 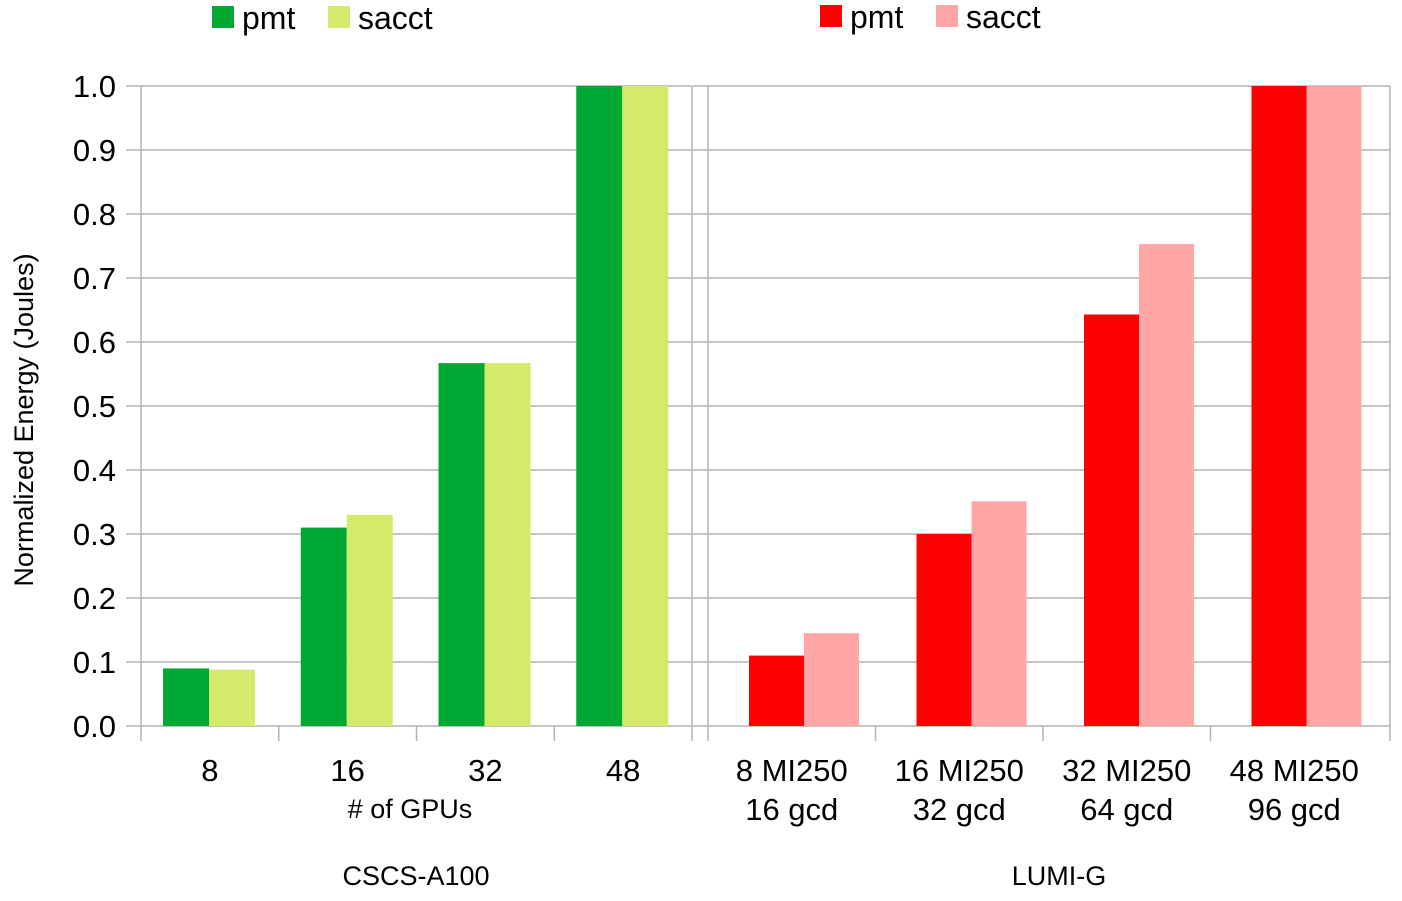 I want to click on x-tick-label: 48, so click(x=623, y=770).